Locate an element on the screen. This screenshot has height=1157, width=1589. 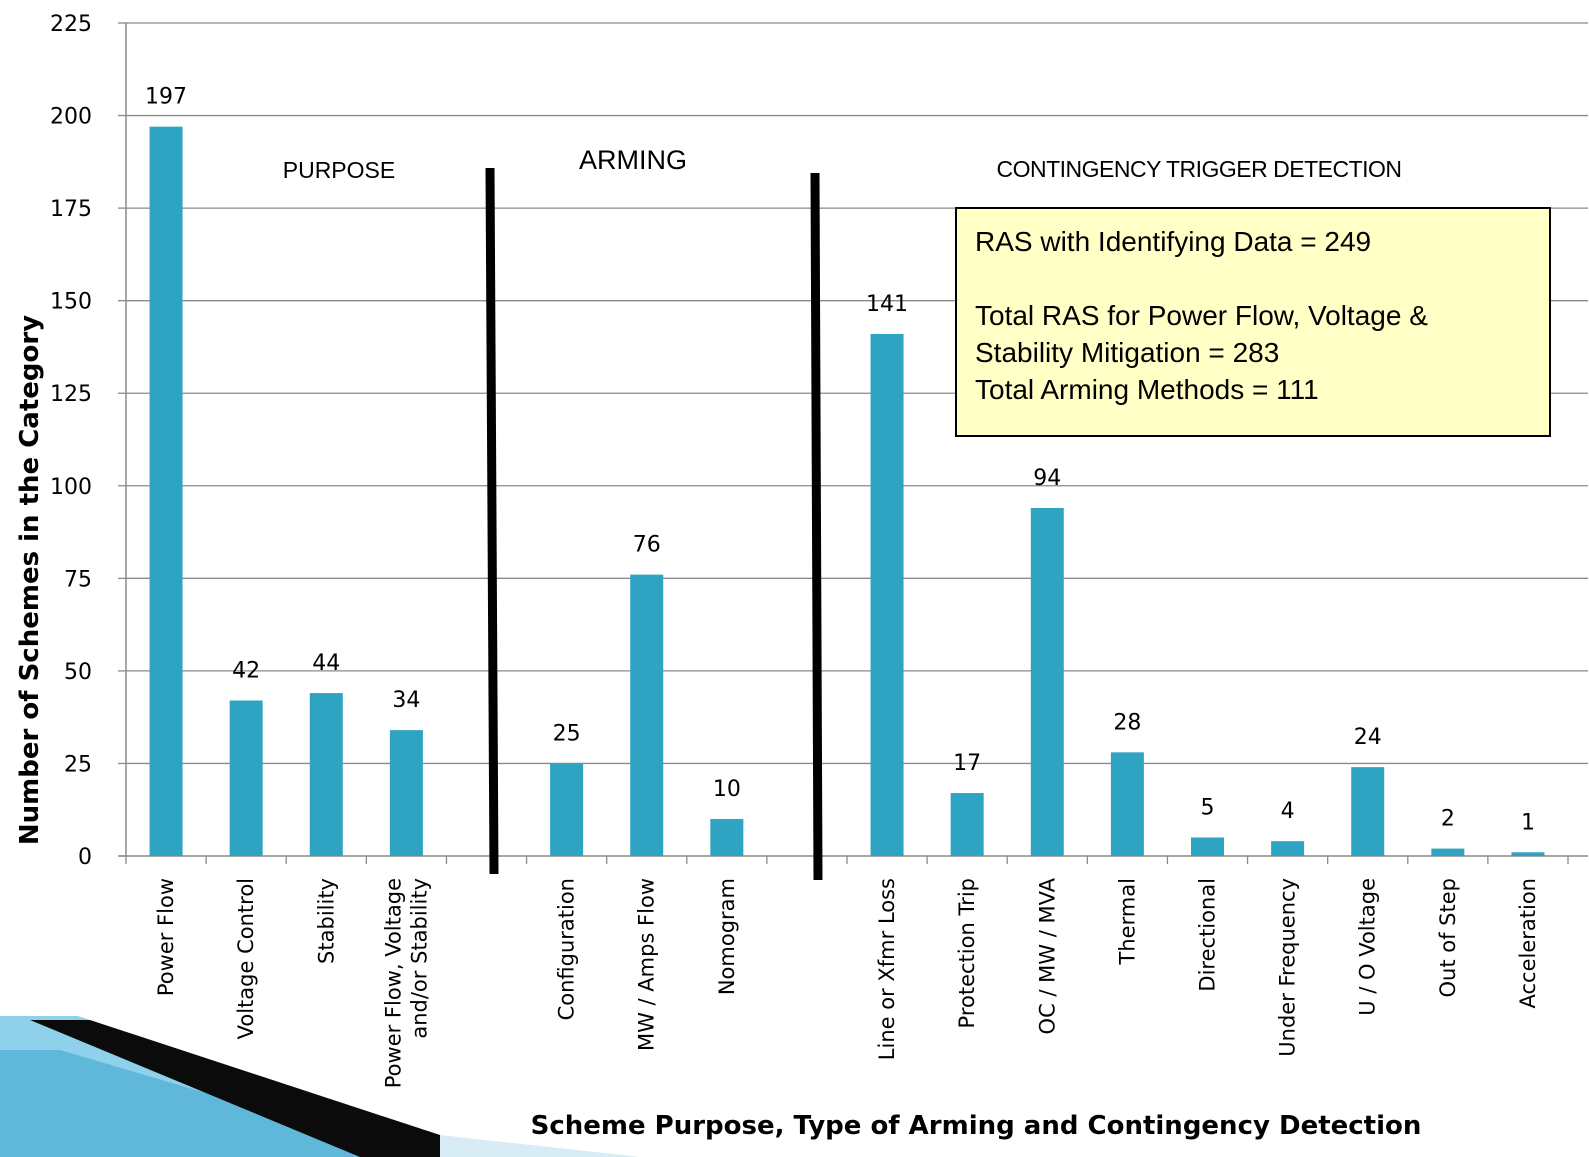
category-label: Acceleration is located at coordinates (1528, 943).